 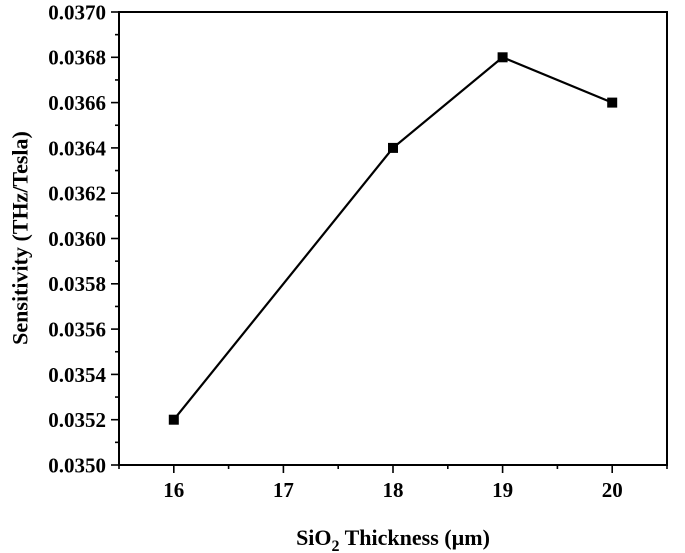 What do you see at coordinates (415, 537) in the screenshot?
I see `x-axis-title-rest: Thickness (µm)` at bounding box center [415, 537].